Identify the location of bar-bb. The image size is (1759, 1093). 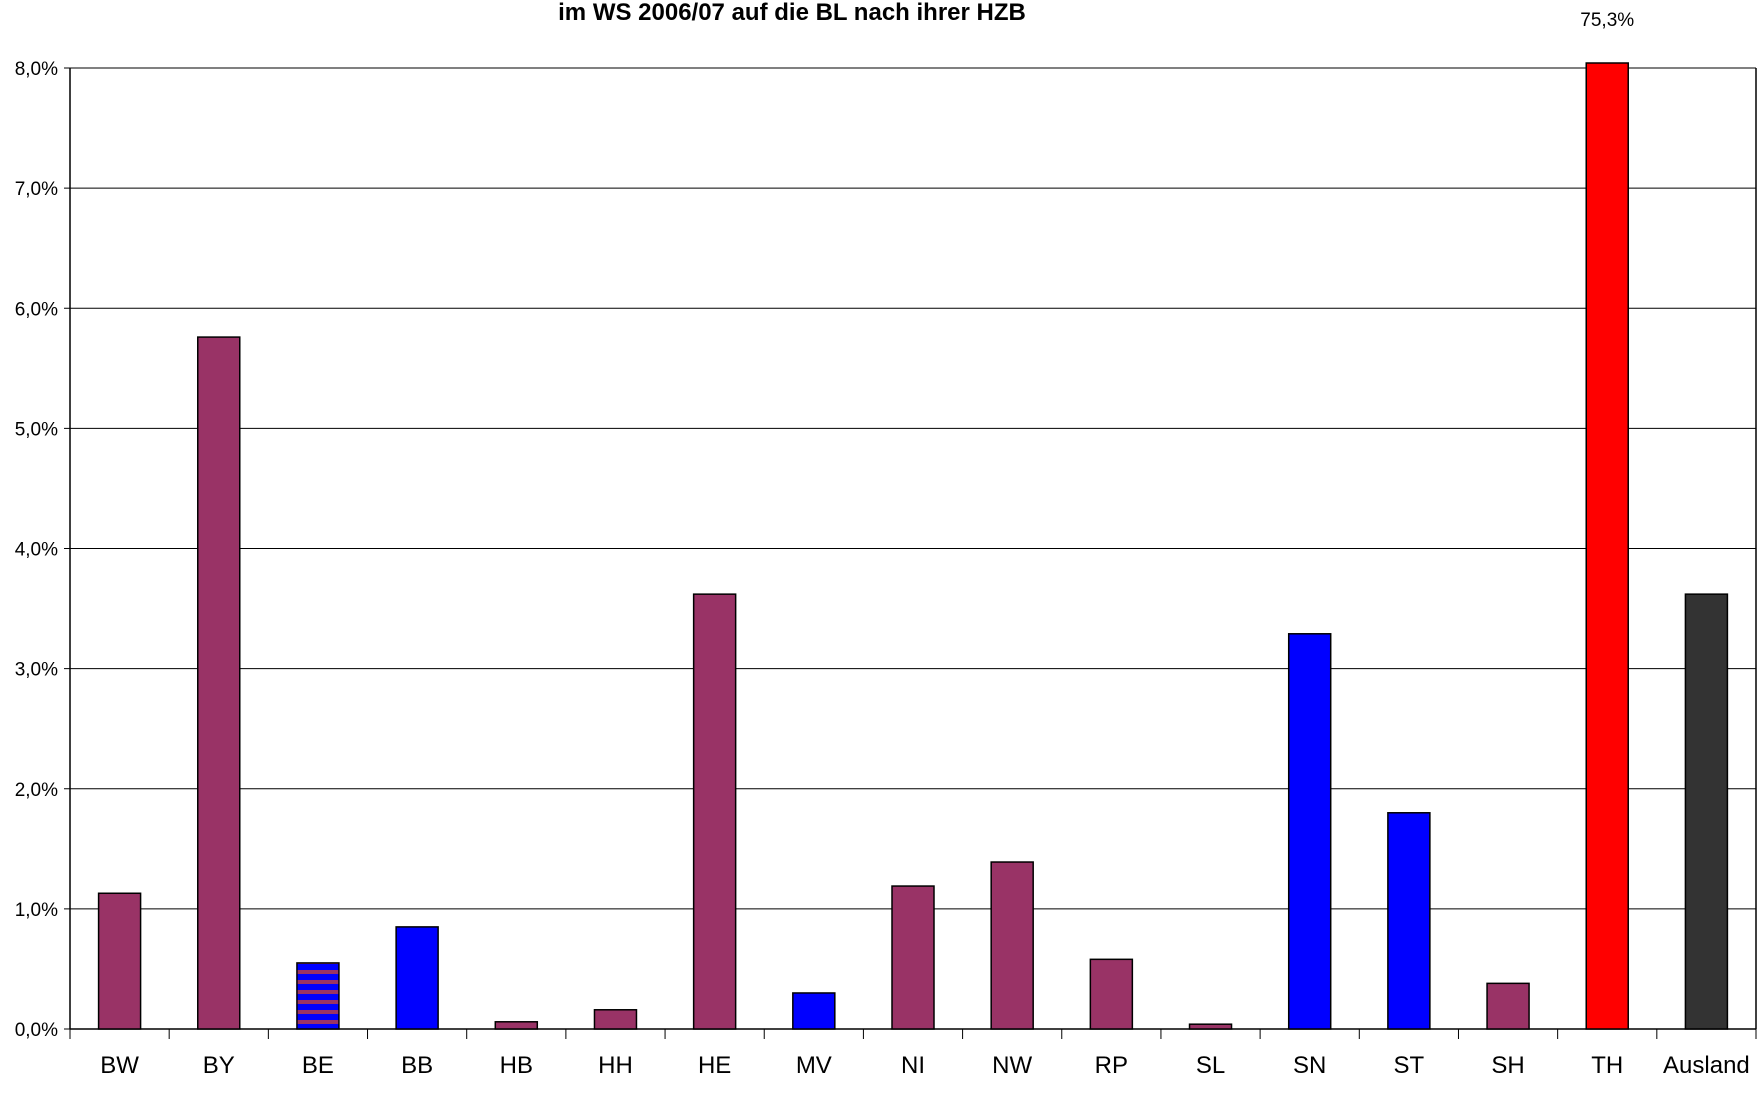
(417, 978).